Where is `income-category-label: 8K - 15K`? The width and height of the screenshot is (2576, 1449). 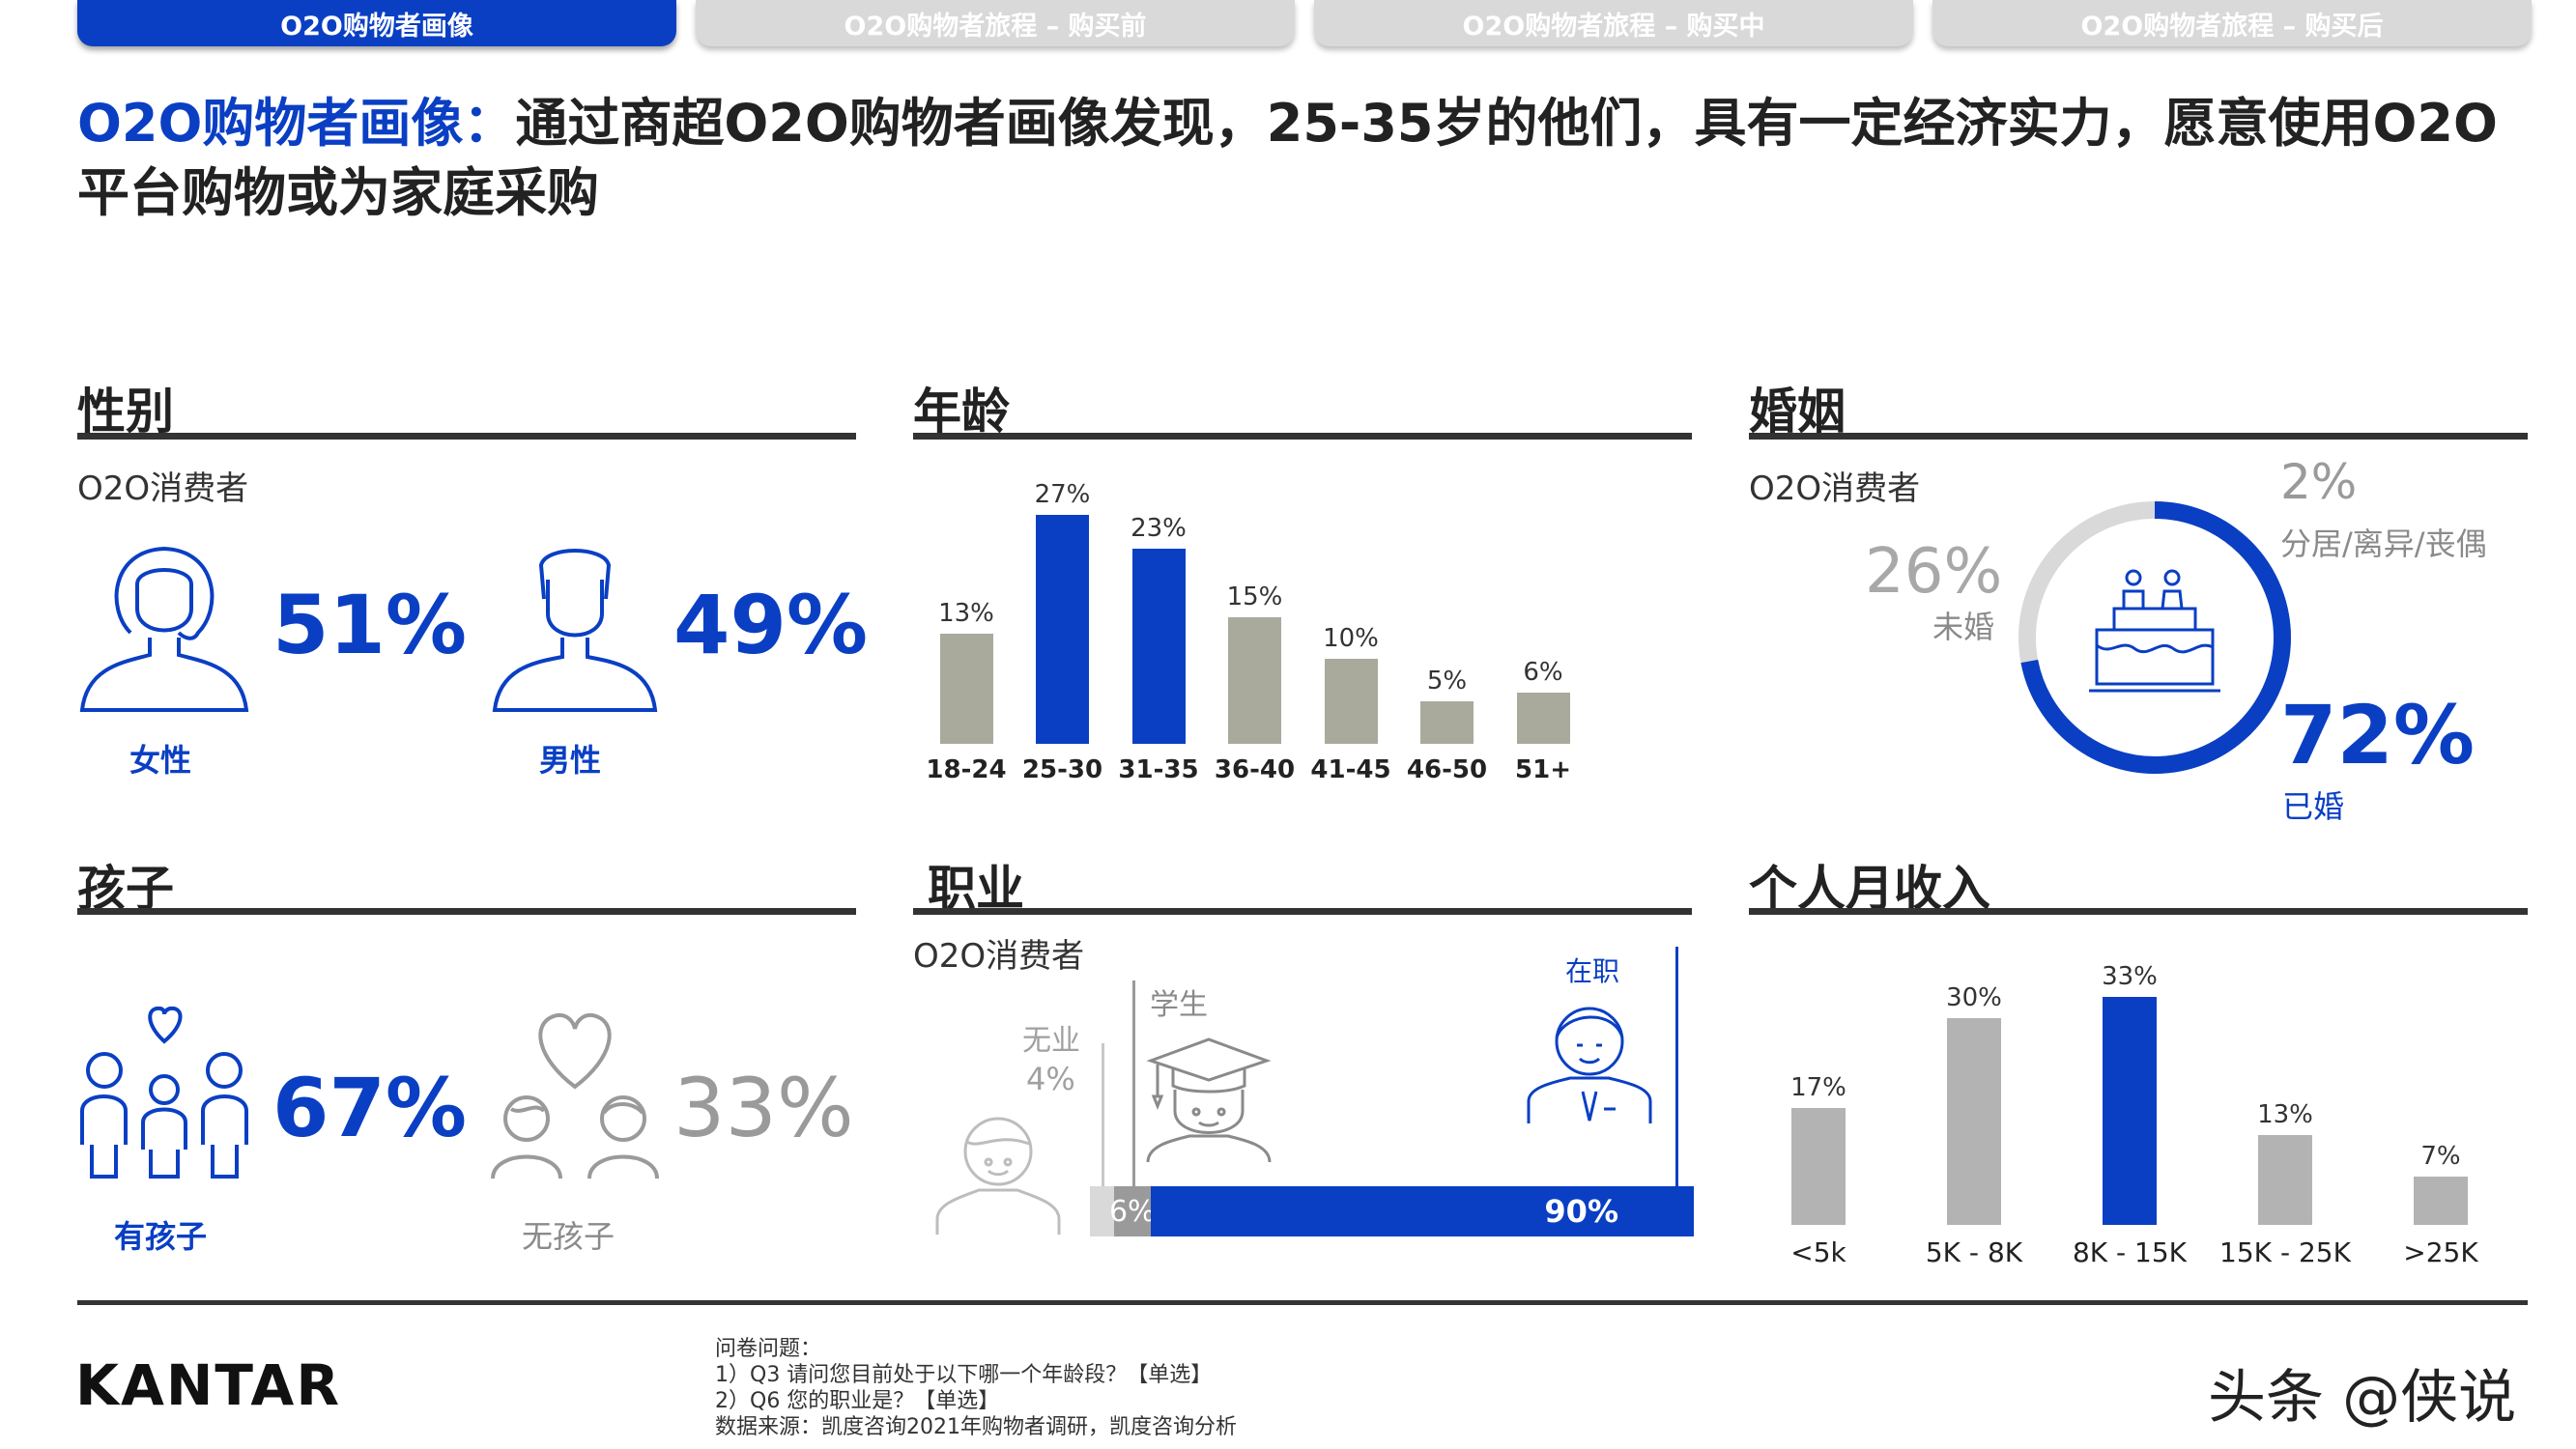
income-category-label: 8K - 15K is located at coordinates (2130, 1252).